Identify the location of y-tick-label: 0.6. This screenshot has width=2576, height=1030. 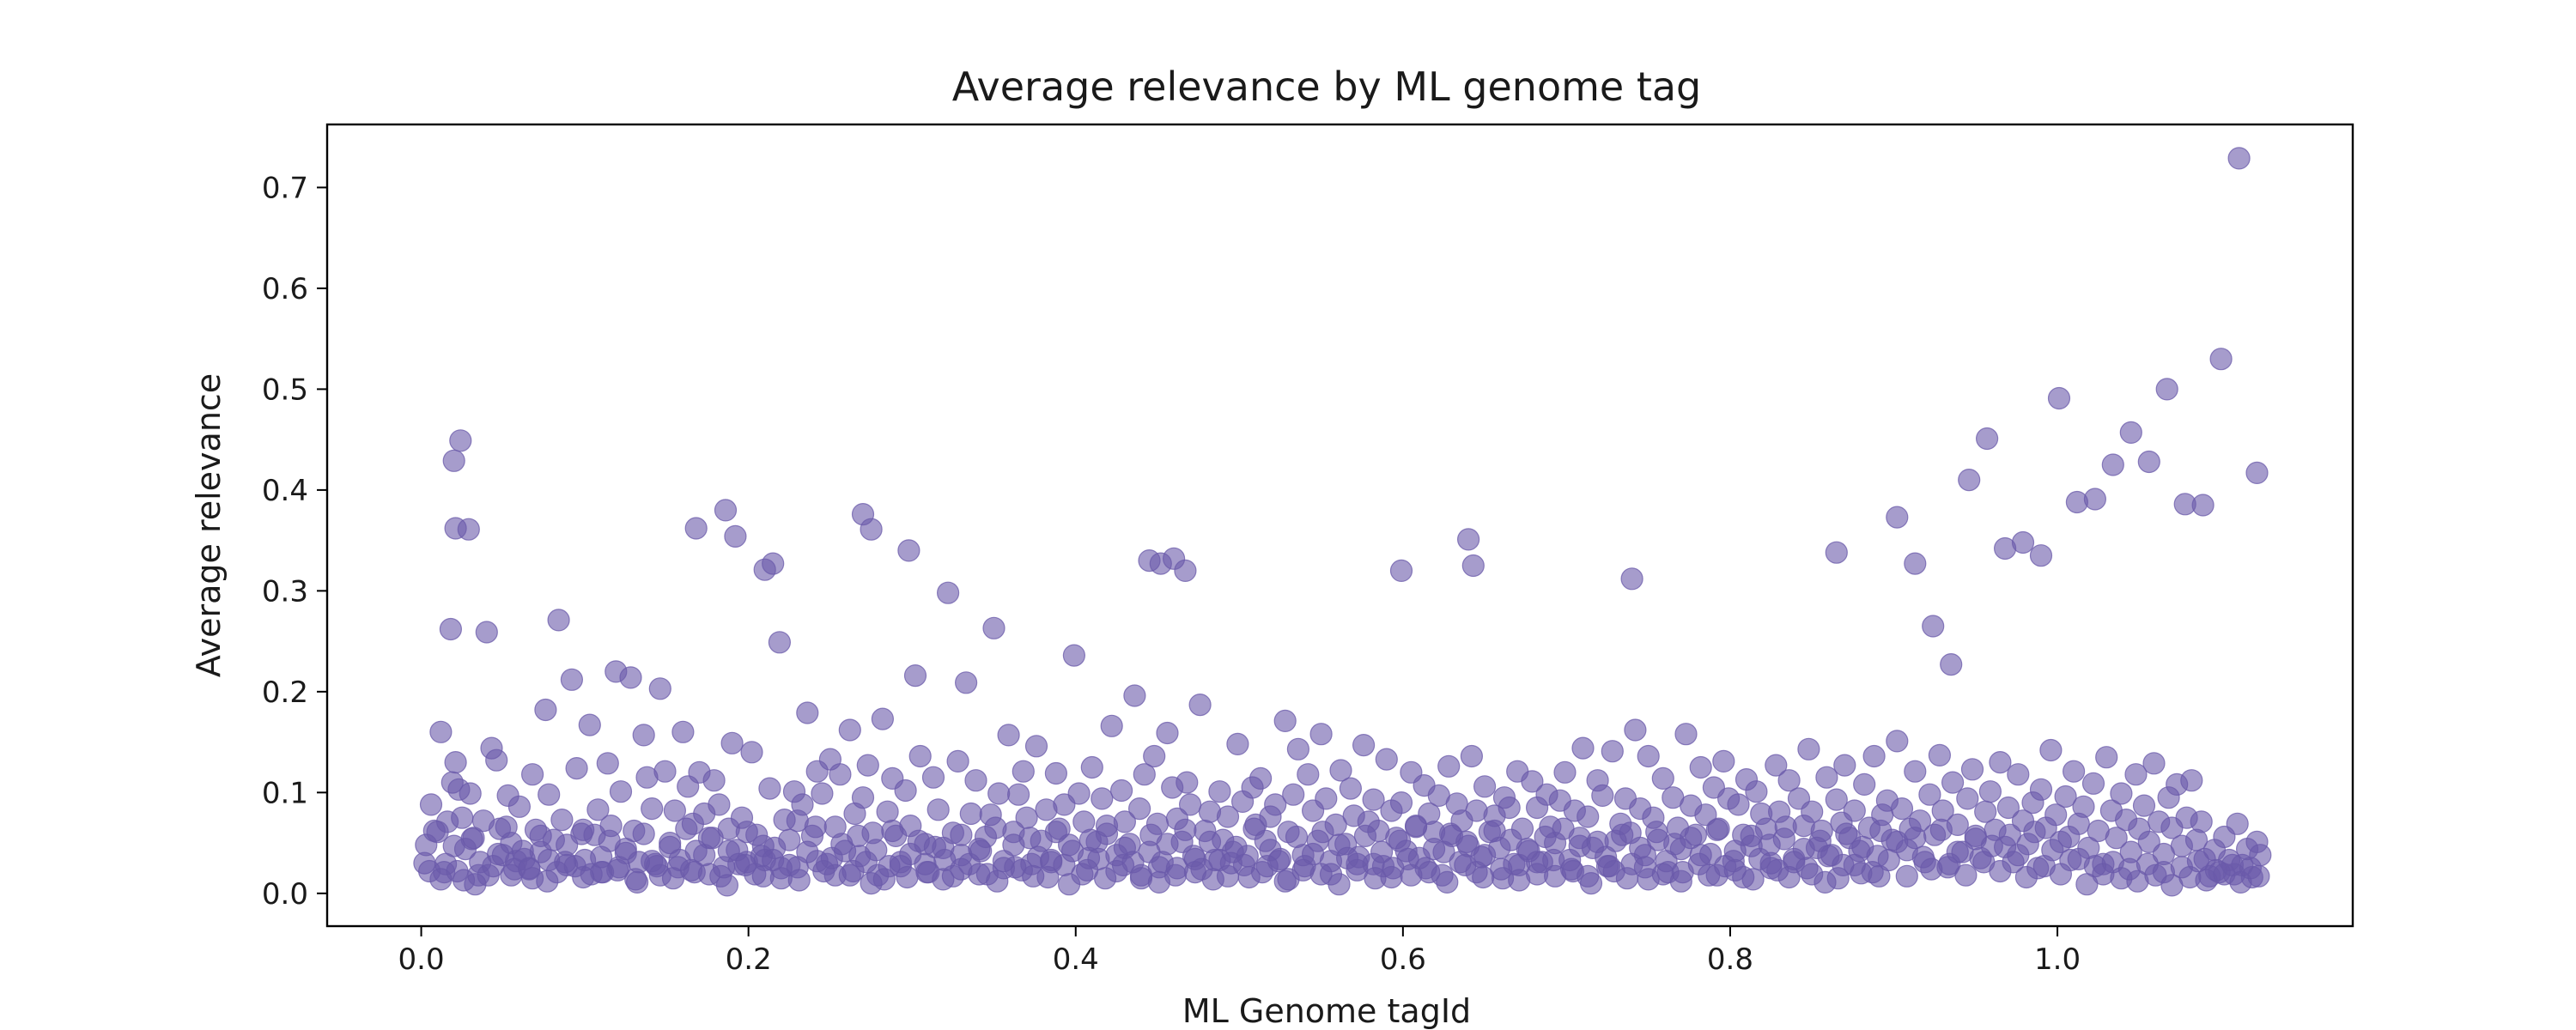
(285, 289).